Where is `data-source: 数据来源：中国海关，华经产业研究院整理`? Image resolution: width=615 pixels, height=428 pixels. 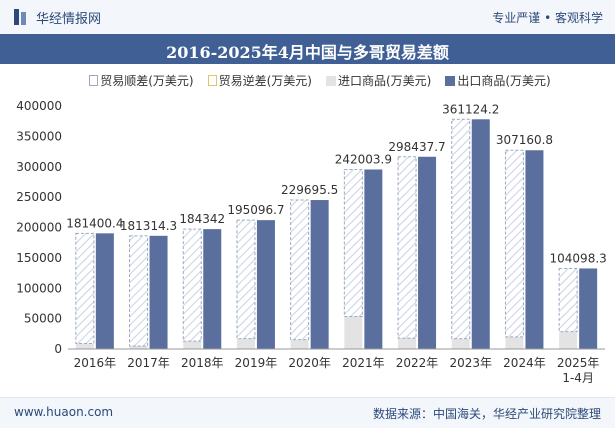 data-source: 数据来源：中国海关，华经产业研究院整理 is located at coordinates (486, 414).